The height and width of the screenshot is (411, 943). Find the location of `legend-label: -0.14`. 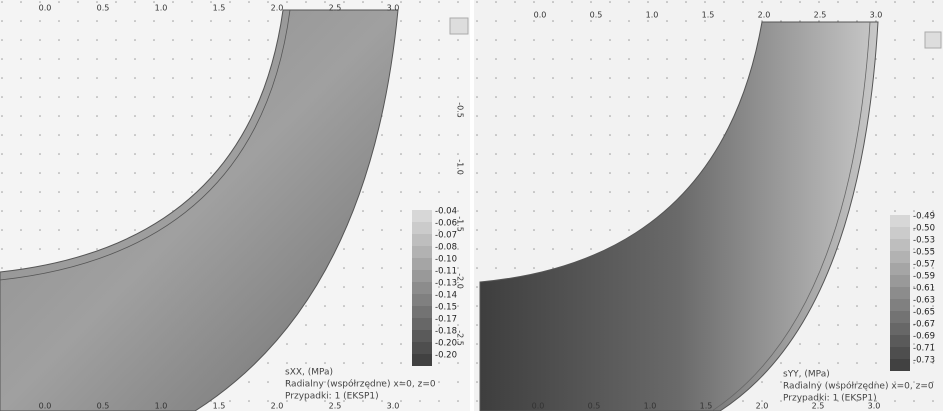

legend-label: -0.14 is located at coordinates (446, 296).